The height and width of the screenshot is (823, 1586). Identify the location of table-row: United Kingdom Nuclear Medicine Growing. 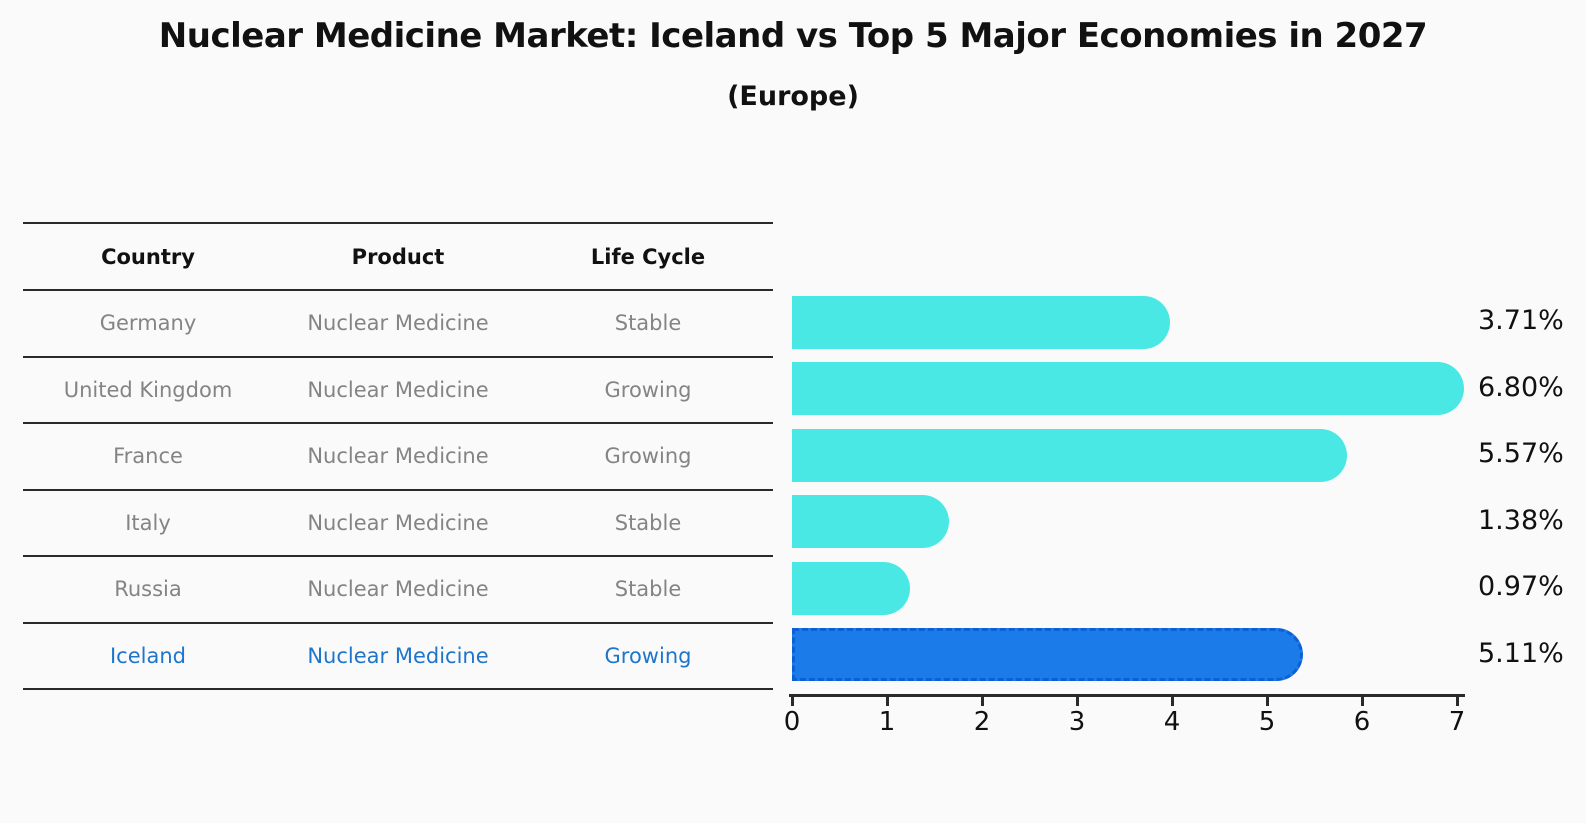
(398, 391).